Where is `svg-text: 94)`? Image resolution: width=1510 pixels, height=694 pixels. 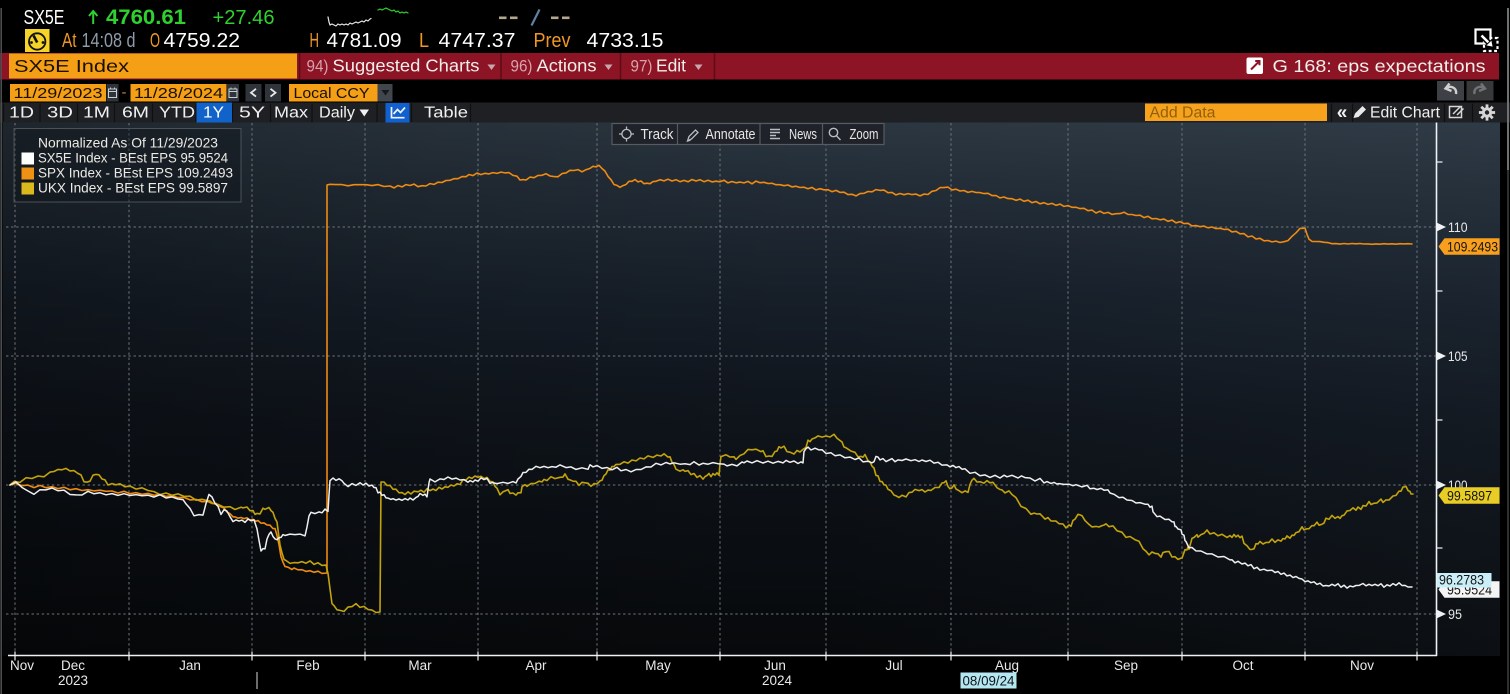
svg-text: 94) is located at coordinates (318, 67).